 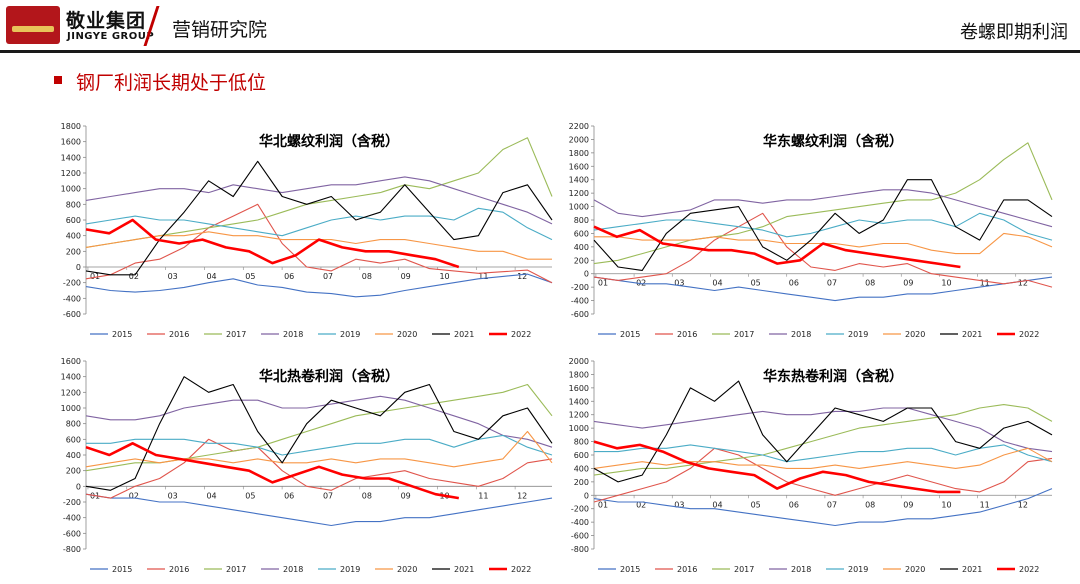 What do you see at coordinates (581, 482) in the screenshot?
I see `y-tick-label: 200` at bounding box center [581, 482].